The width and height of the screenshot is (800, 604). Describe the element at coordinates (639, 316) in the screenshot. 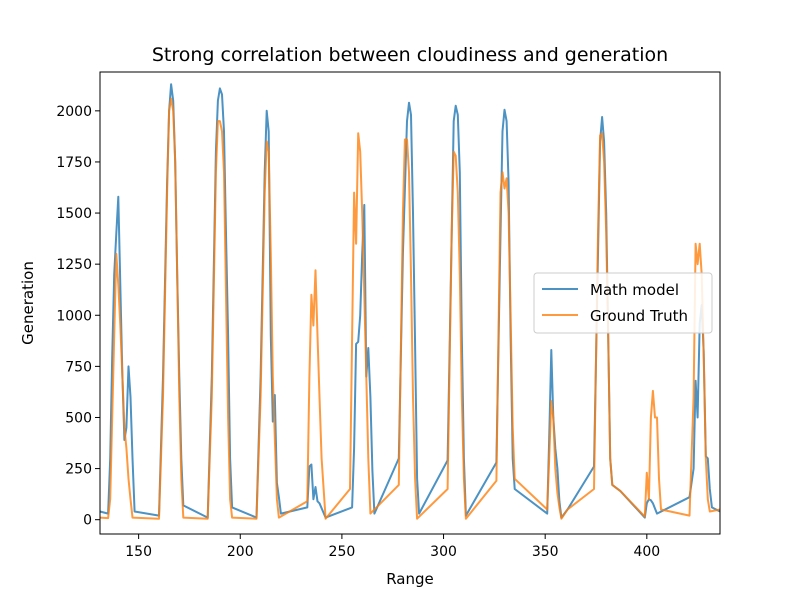

I see `legend-label-ground-truth: Ground Truth` at that location.